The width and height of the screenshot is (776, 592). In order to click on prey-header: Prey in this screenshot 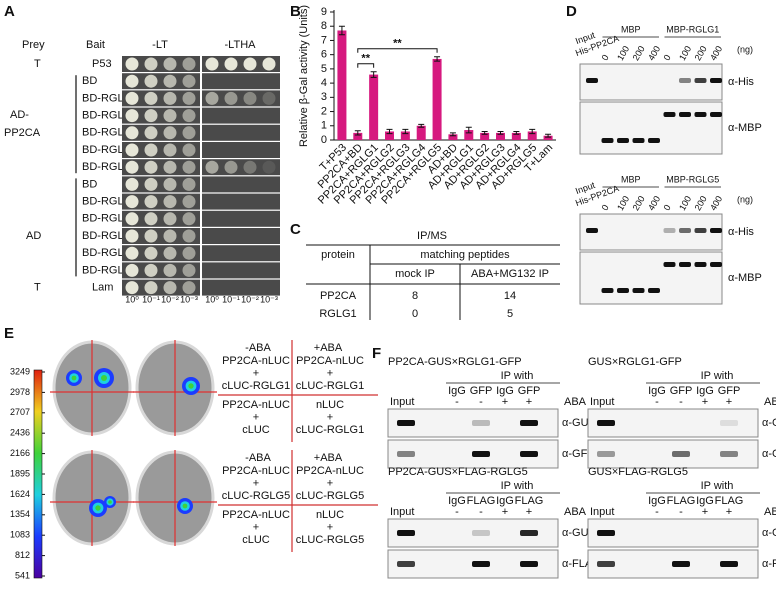, I will do `click(33, 45)`.